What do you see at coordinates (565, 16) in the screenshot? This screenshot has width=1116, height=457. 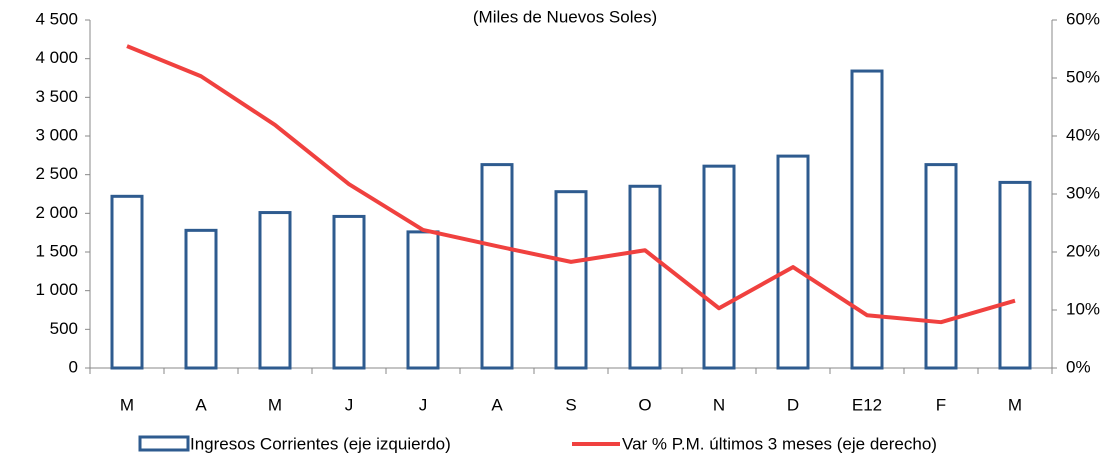 I see `chart-subtitle: (Miles de Nuevos Soles)` at bounding box center [565, 16].